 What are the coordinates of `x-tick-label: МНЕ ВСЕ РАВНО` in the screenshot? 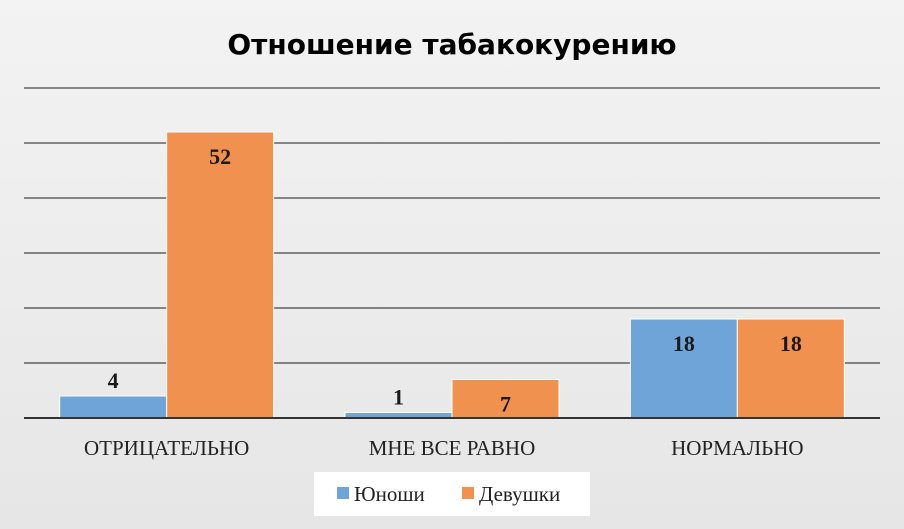 It's located at (452, 448).